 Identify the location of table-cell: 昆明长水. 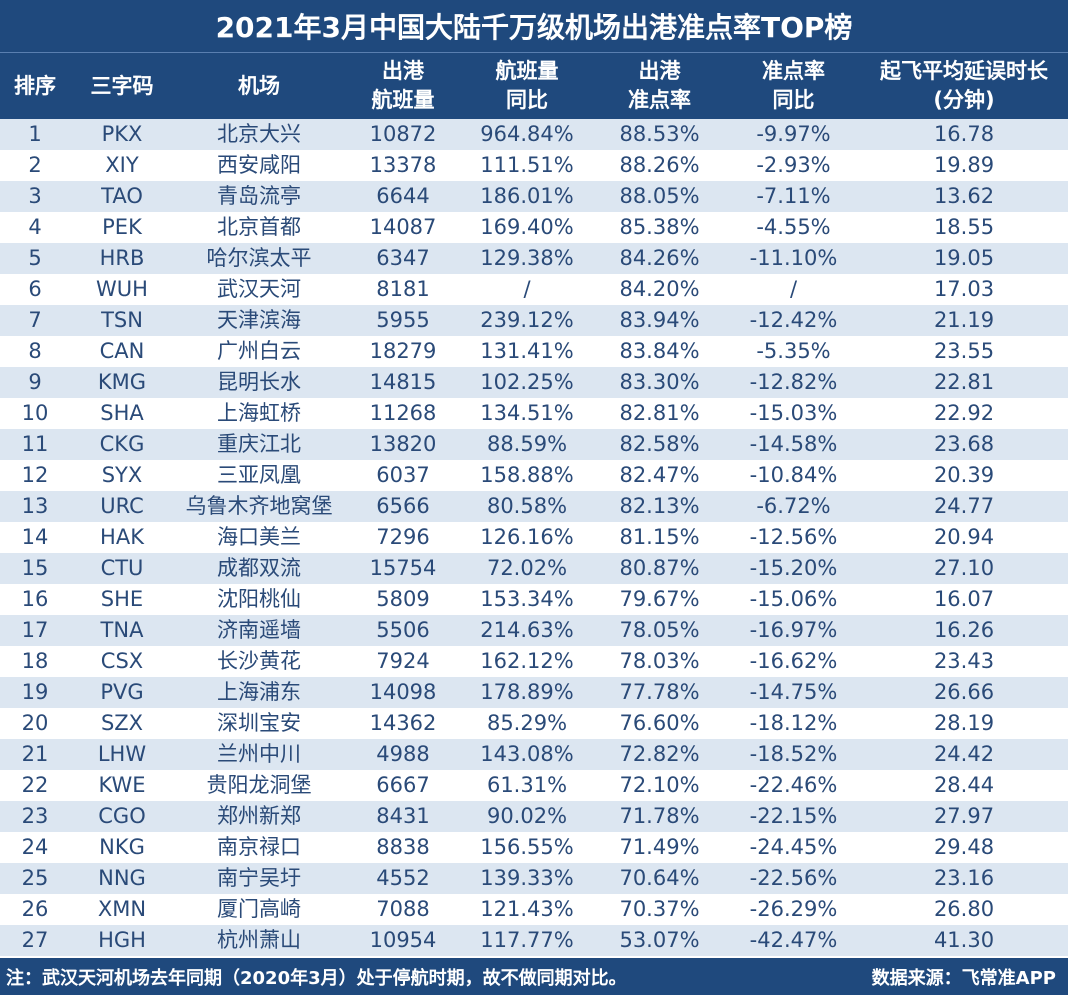
(259, 382).